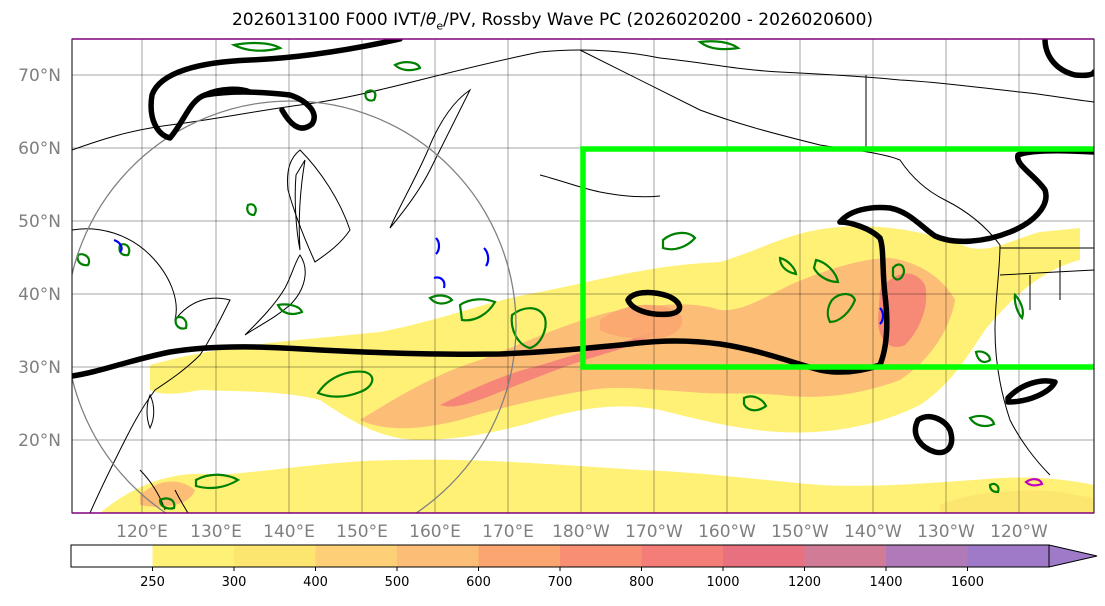 This screenshot has width=1105, height=606. Describe the element at coordinates (151, 370) in the screenshot. I see `coast-korea-china` at that location.